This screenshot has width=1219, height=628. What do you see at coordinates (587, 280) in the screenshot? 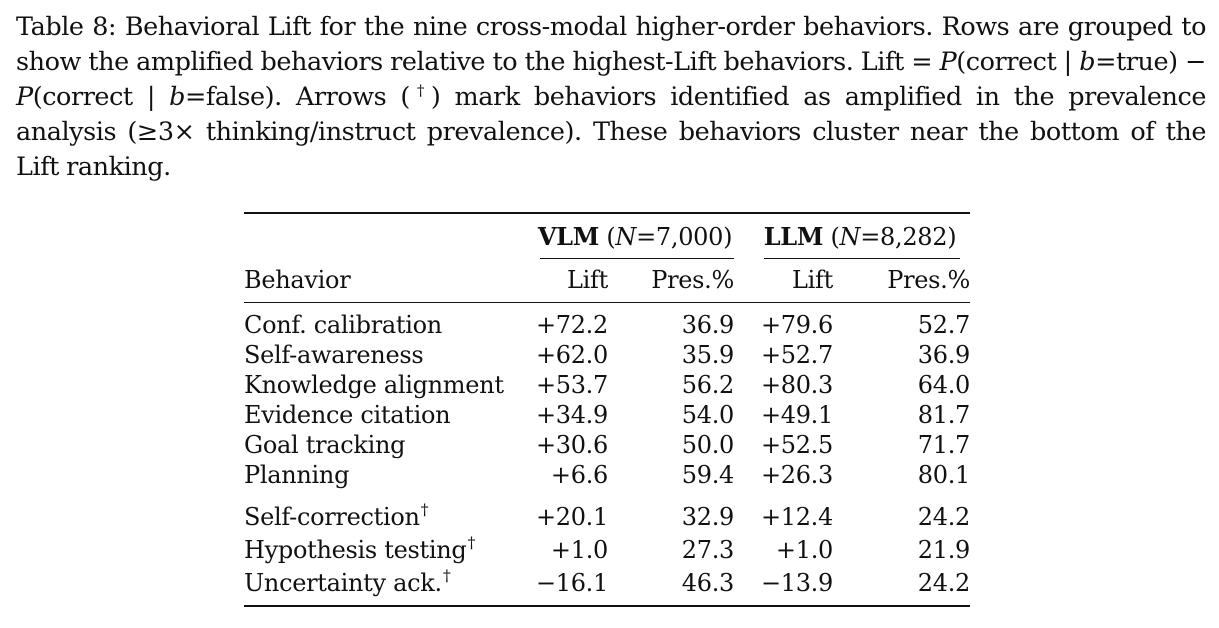
I see `column-header-vlm-lift: Lift` at bounding box center [587, 280].